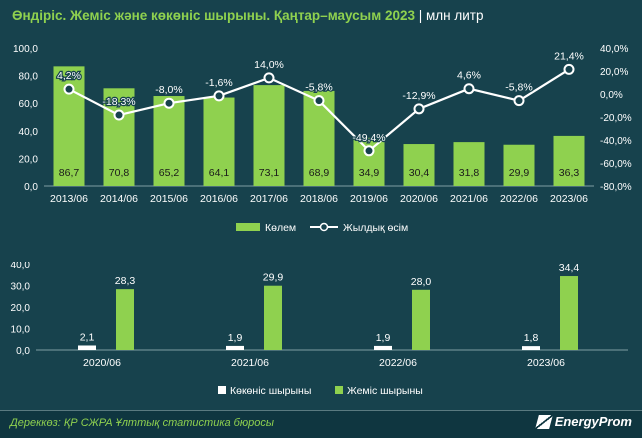 Image resolution: width=642 pixels, height=438 pixels. I want to click on growth-value-label: -49,4%, so click(368, 138).